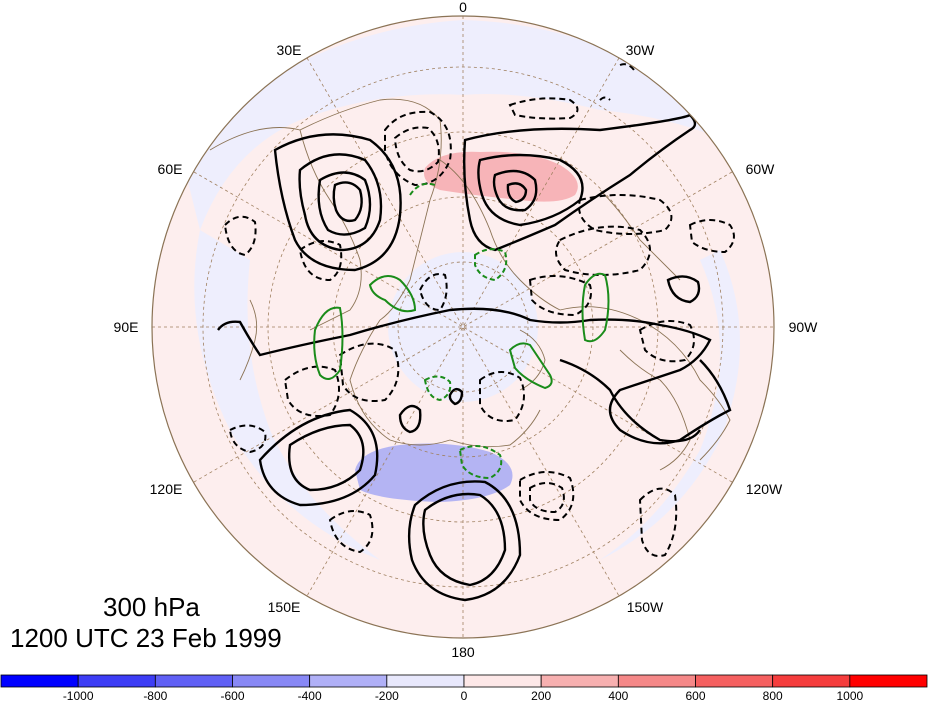 Image resolution: width=928 pixels, height=702 pixels. Describe the element at coordinates (170, 169) in the screenshot. I see `lon-label-60e: 60E` at that location.